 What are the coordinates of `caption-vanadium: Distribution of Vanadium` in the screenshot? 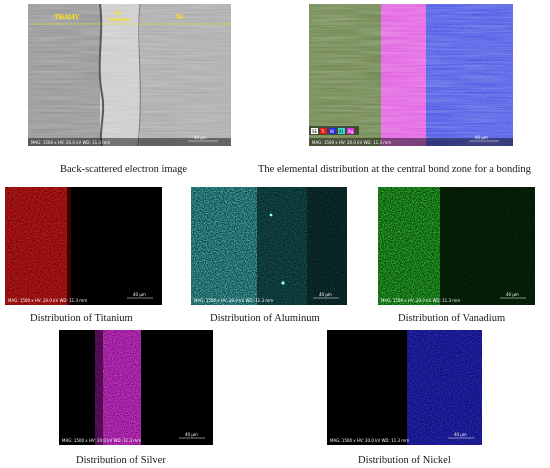 It's located at (452, 318).